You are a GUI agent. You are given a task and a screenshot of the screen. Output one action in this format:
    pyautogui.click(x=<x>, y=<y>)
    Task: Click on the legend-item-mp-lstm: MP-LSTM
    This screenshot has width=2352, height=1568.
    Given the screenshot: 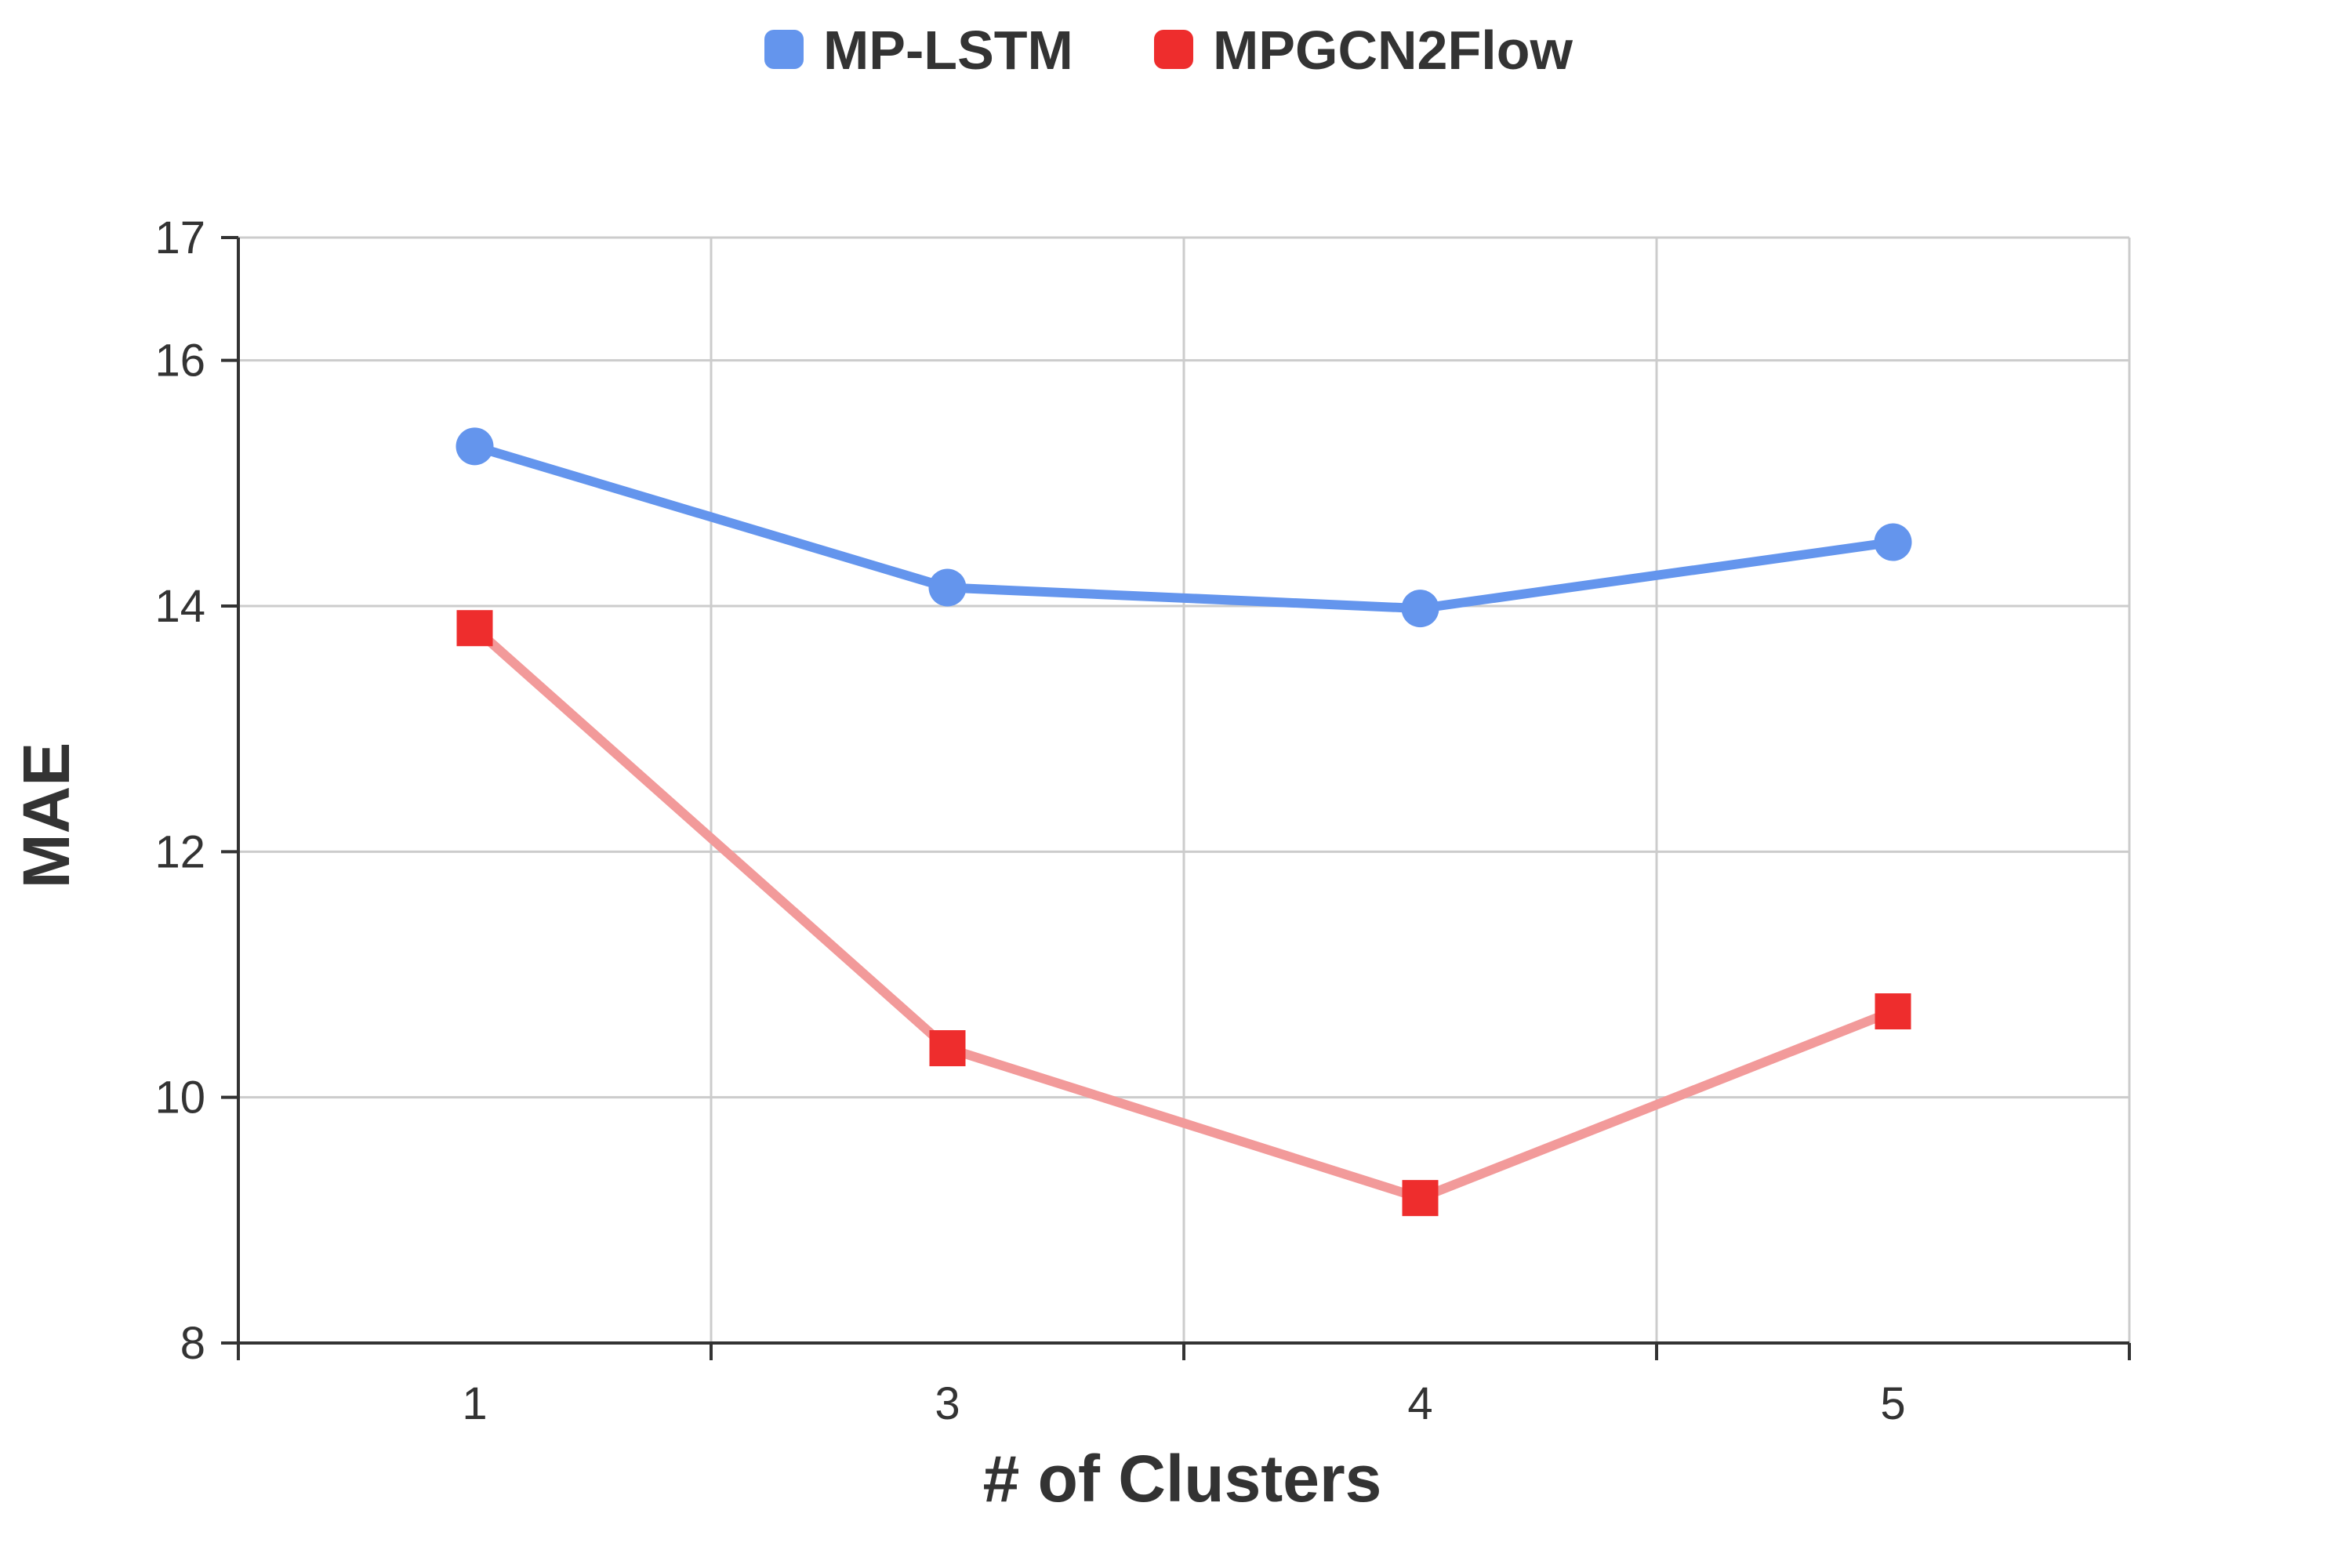 What is the action you would take?
    pyautogui.click(x=918, y=51)
    